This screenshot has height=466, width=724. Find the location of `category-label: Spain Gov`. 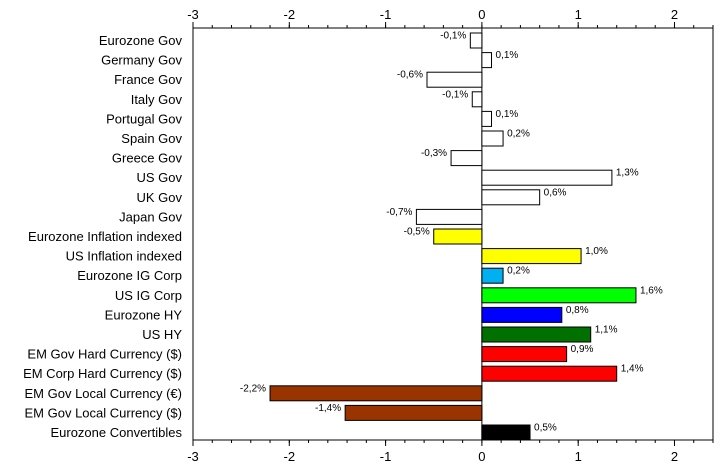

category-label: Spain Gov is located at coordinates (151, 138).